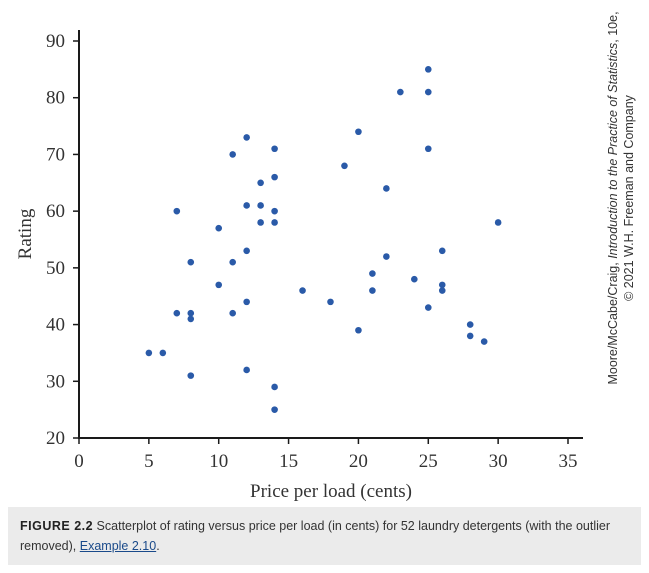 This screenshot has height=573, width=649. I want to click on y-tick-label: 50, so click(55, 268).